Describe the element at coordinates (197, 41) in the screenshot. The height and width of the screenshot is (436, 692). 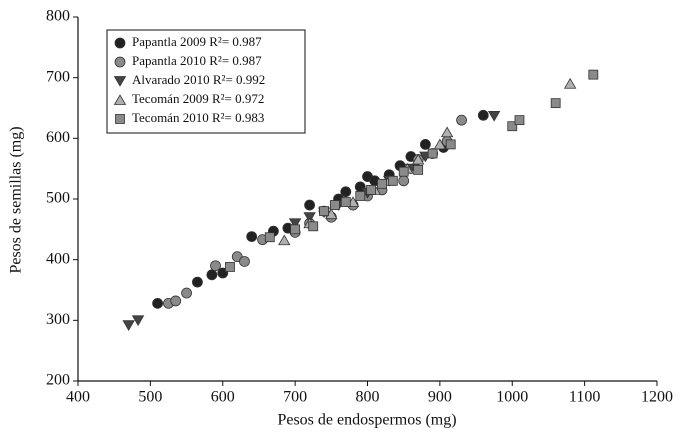
I see `legend-label: Papantla 2009 R²= 0.987` at that location.